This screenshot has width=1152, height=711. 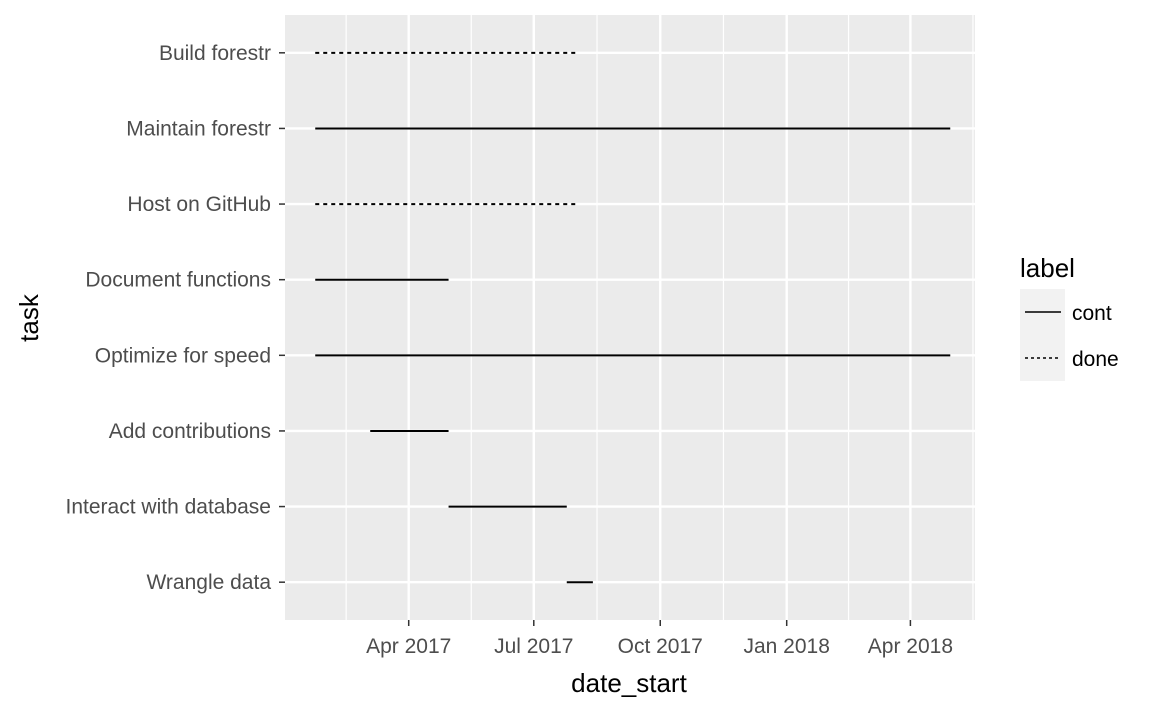 What do you see at coordinates (408, 646) in the screenshot?
I see `x-tick-label: Apr 2017` at bounding box center [408, 646].